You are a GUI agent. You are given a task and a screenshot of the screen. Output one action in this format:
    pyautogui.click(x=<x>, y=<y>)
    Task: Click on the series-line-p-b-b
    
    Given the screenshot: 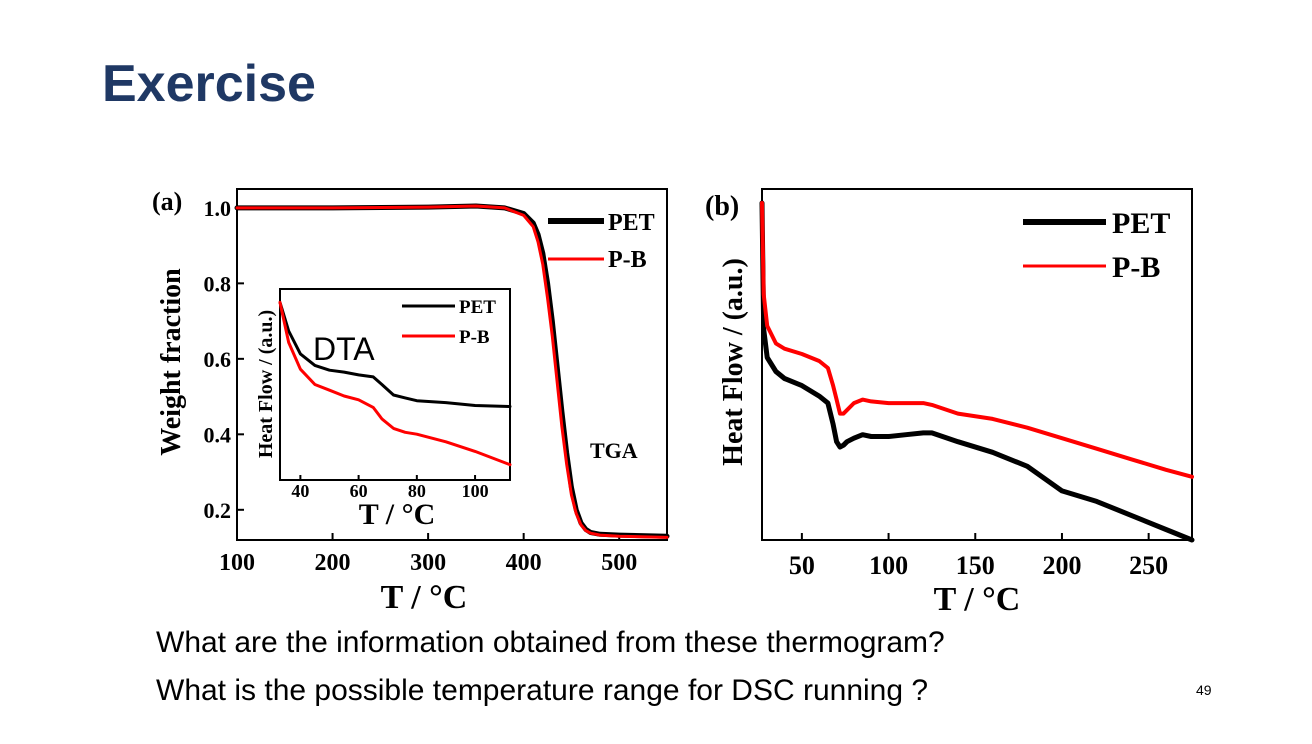 What is the action you would take?
    pyautogui.click(x=977, y=340)
    